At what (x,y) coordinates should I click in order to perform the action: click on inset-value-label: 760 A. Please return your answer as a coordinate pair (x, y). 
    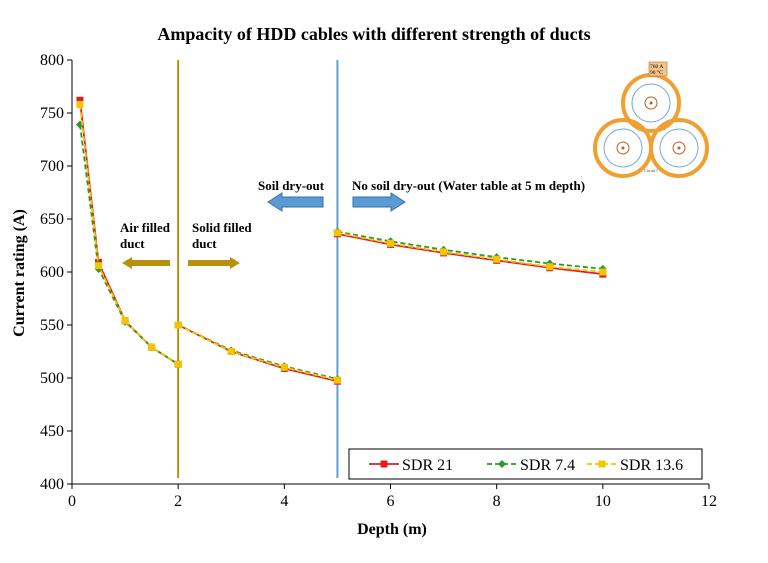
    Looking at the image, I should click on (656, 67).